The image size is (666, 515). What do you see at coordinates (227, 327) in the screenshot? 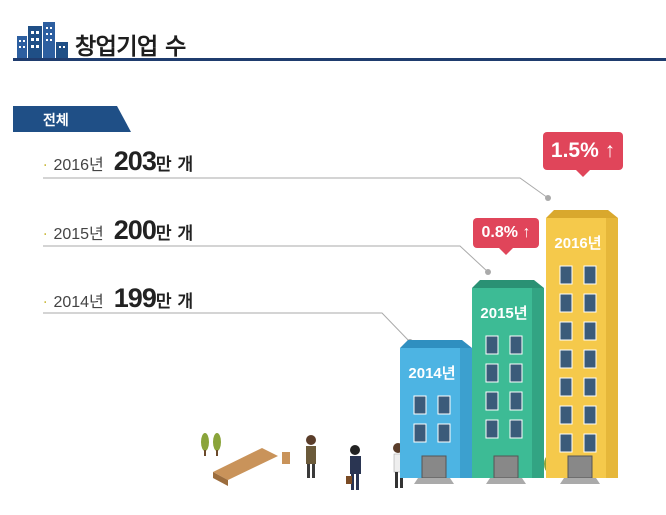
I see `leader-line-2014` at bounding box center [227, 327].